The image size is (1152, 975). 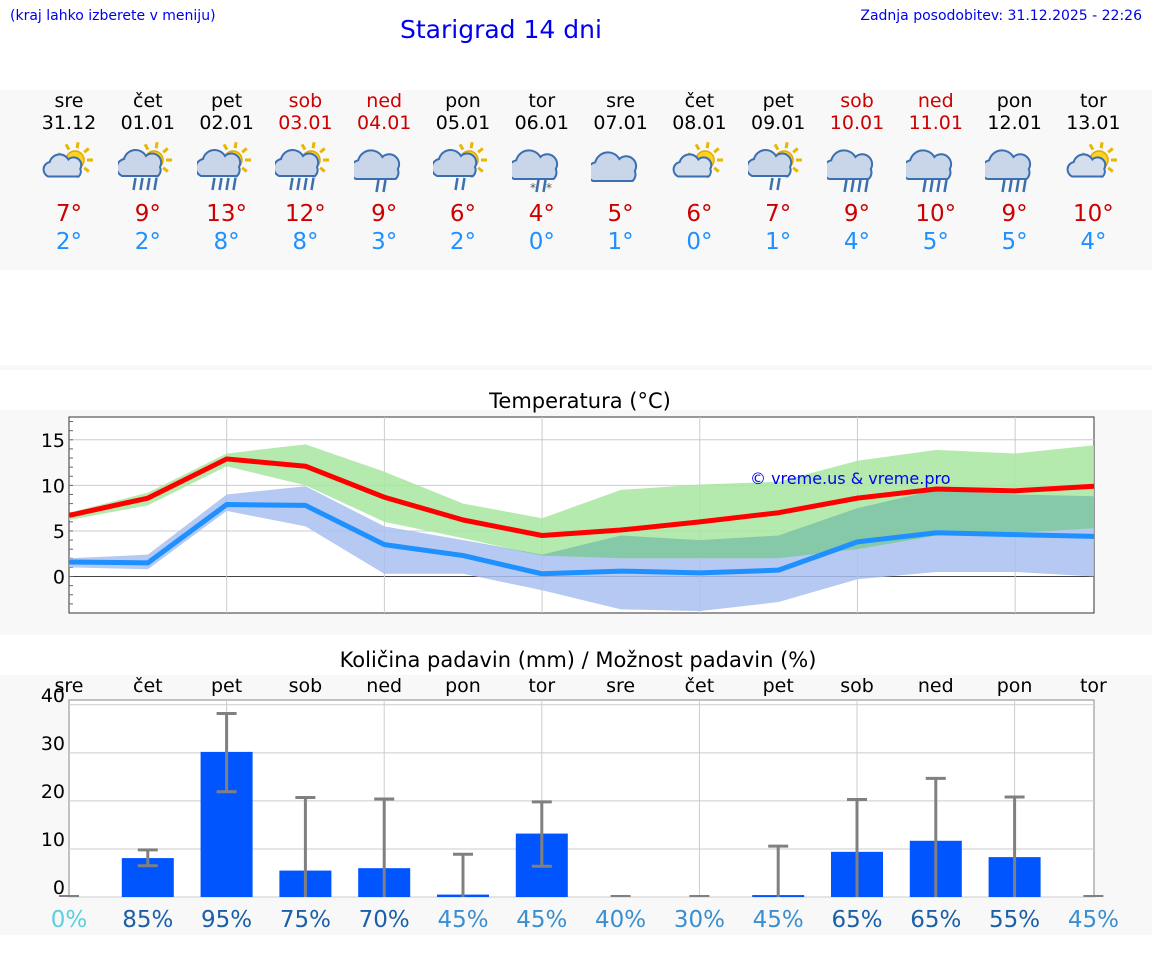 I want to click on min-temperature: 4°, so click(x=857, y=242).